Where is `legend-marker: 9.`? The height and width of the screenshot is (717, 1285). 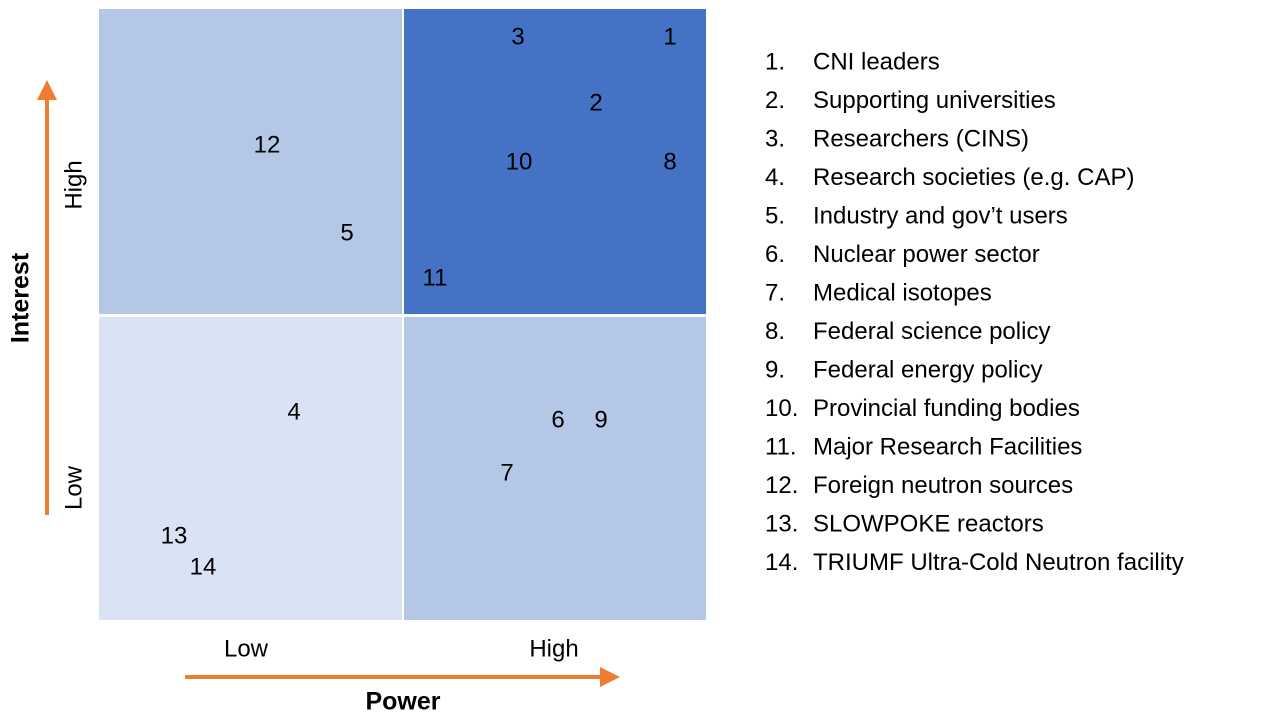
legend-marker: 9. is located at coordinates (775, 369).